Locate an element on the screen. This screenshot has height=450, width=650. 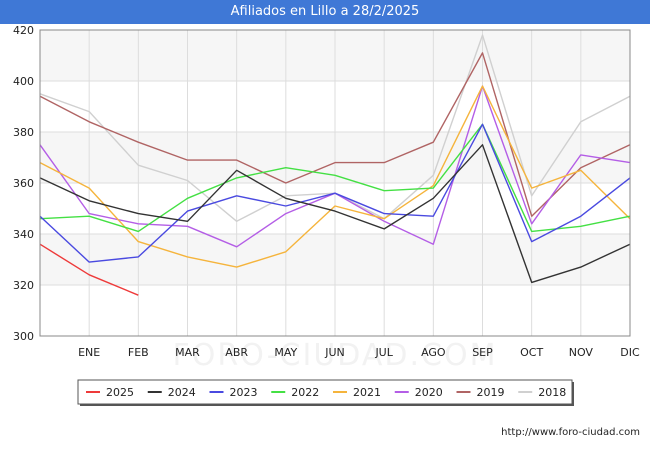
legend-label-2023: 2023 is located at coordinates (244, 392).